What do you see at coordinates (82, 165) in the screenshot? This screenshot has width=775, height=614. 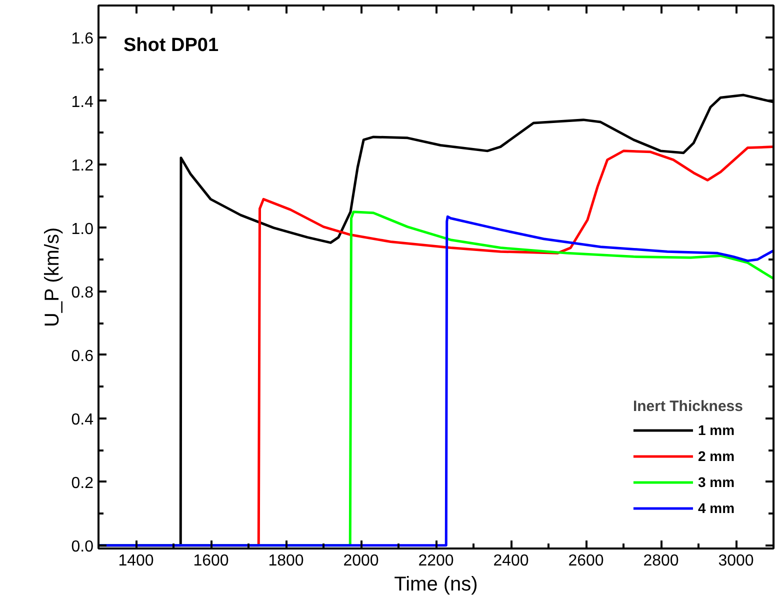 I see `y-tick-label: 1.2` at bounding box center [82, 165].